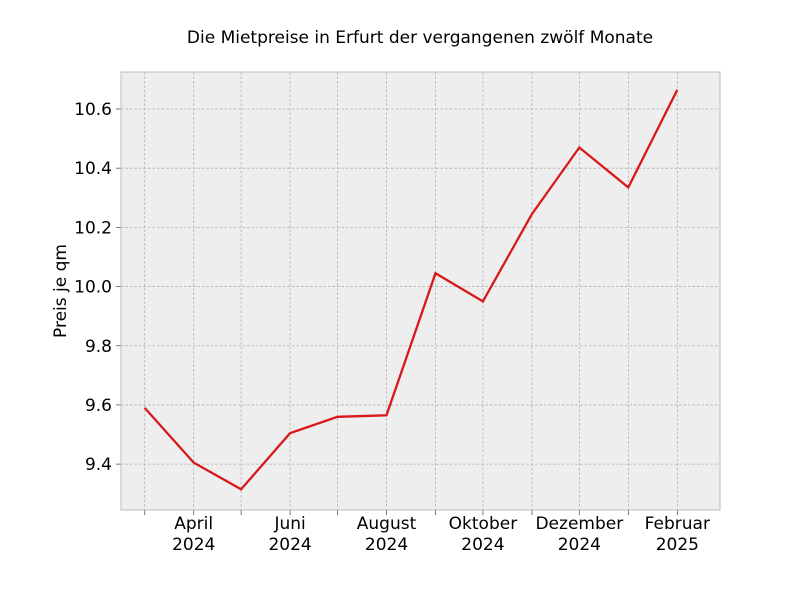 The width and height of the screenshot is (800, 600). I want to click on x-tick-label-month: Juni, so click(289, 524).